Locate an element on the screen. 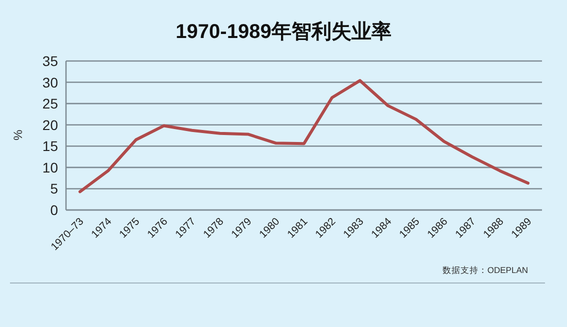  y-tick-label: 15 is located at coordinates (50, 146).